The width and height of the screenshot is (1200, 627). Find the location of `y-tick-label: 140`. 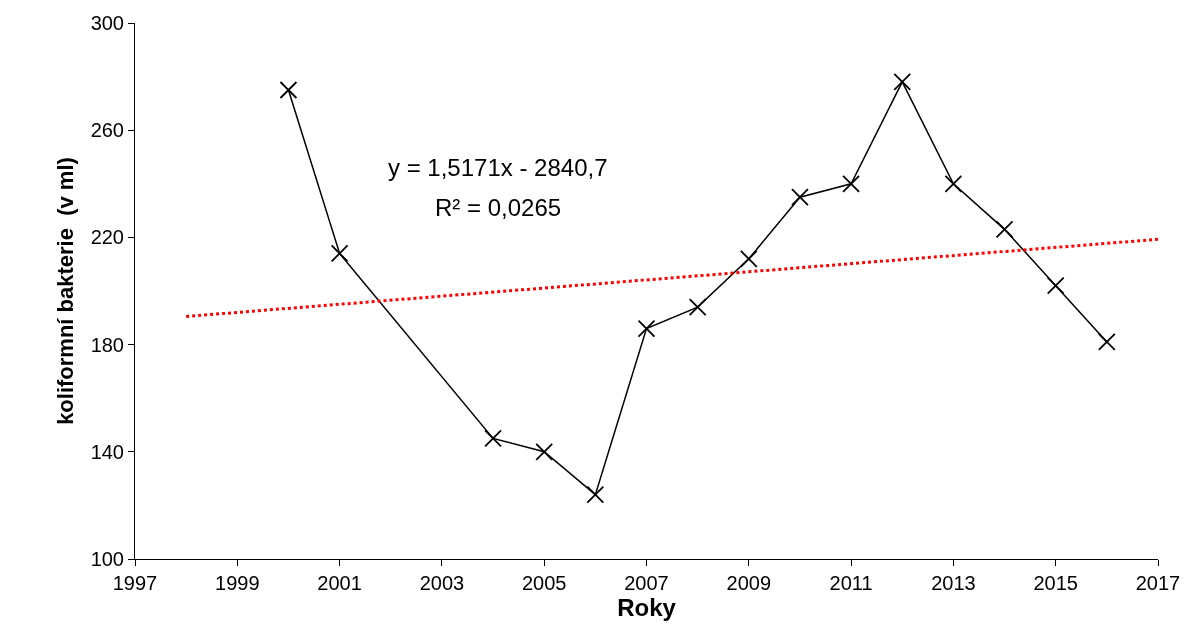

y-tick-label: 140 is located at coordinates (107, 451).